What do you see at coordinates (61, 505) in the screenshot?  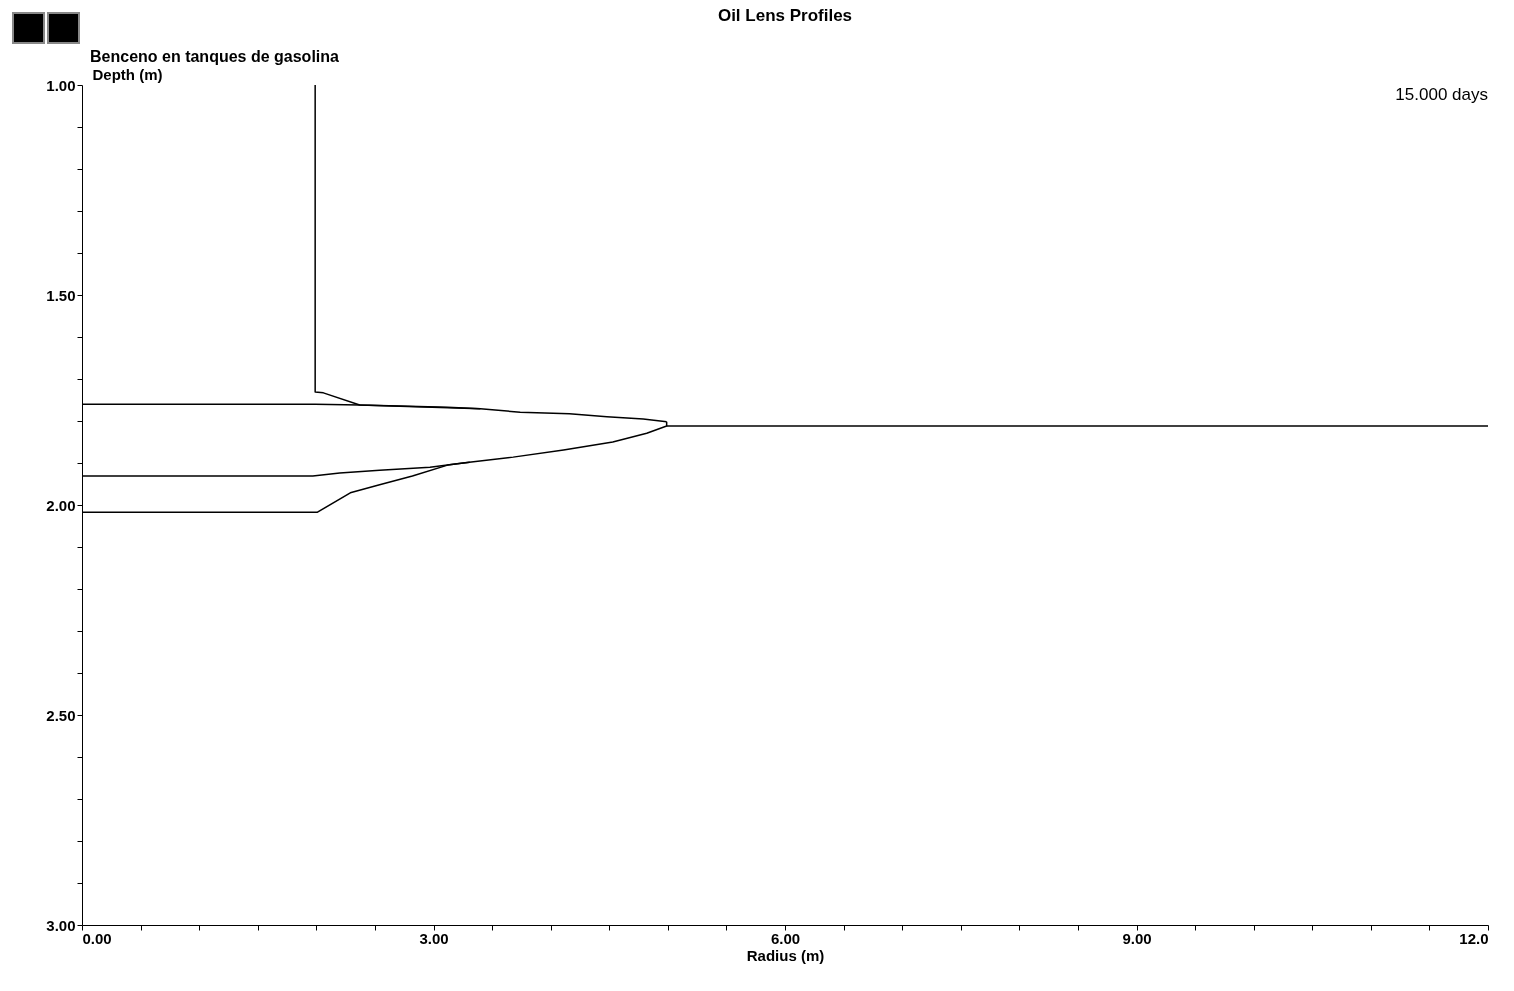 I see `y-tick-label: 2.00` at bounding box center [61, 505].